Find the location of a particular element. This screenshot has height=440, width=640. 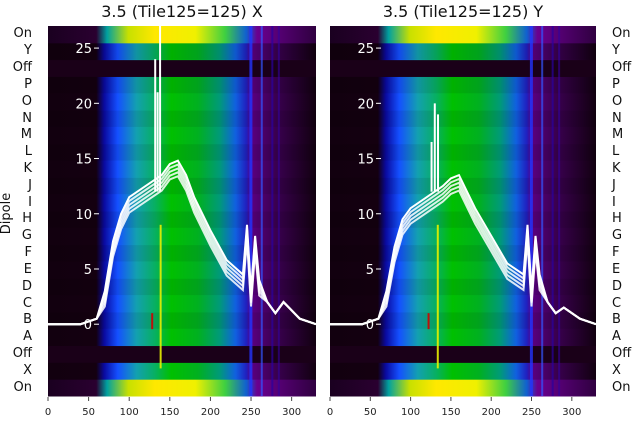

row-label: On is located at coordinates (621, 387).